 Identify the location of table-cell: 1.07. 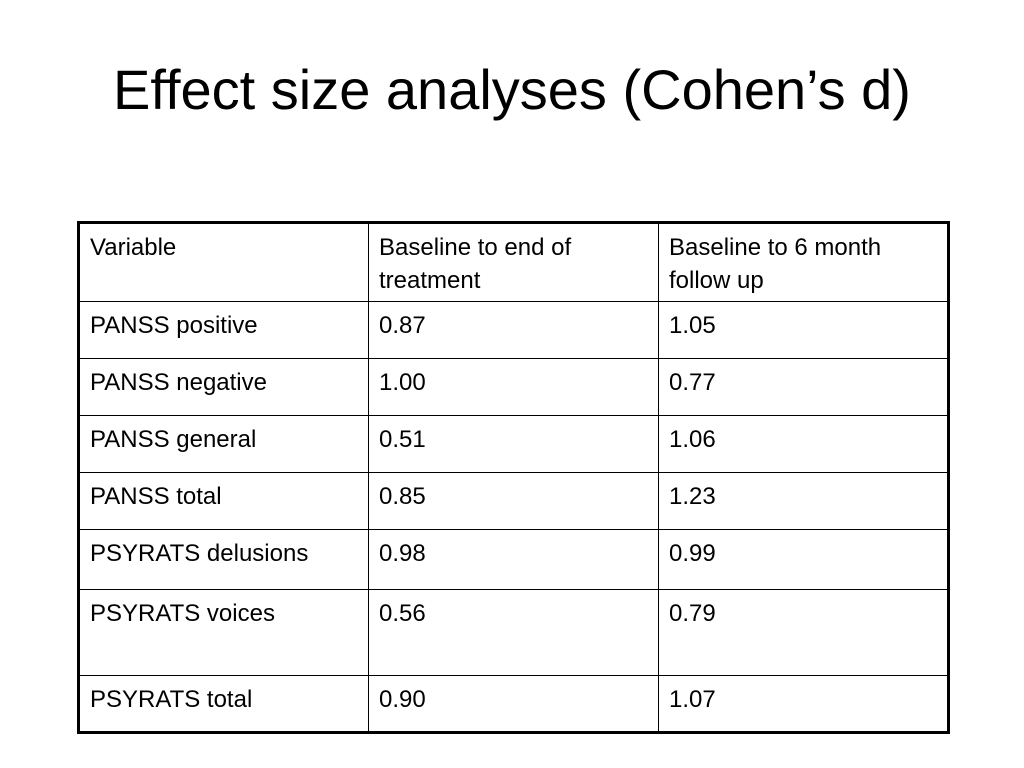
(803, 704).